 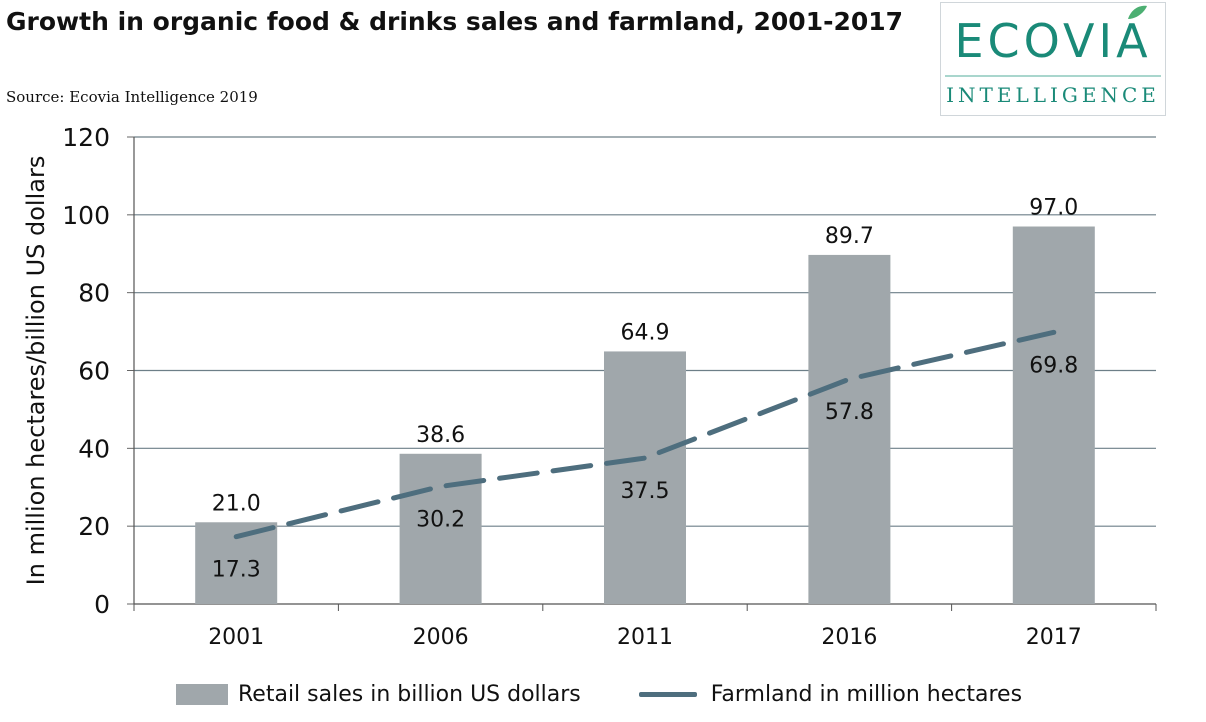 What do you see at coordinates (86, 137) in the screenshot?
I see `y-tick-label: 120` at bounding box center [86, 137].